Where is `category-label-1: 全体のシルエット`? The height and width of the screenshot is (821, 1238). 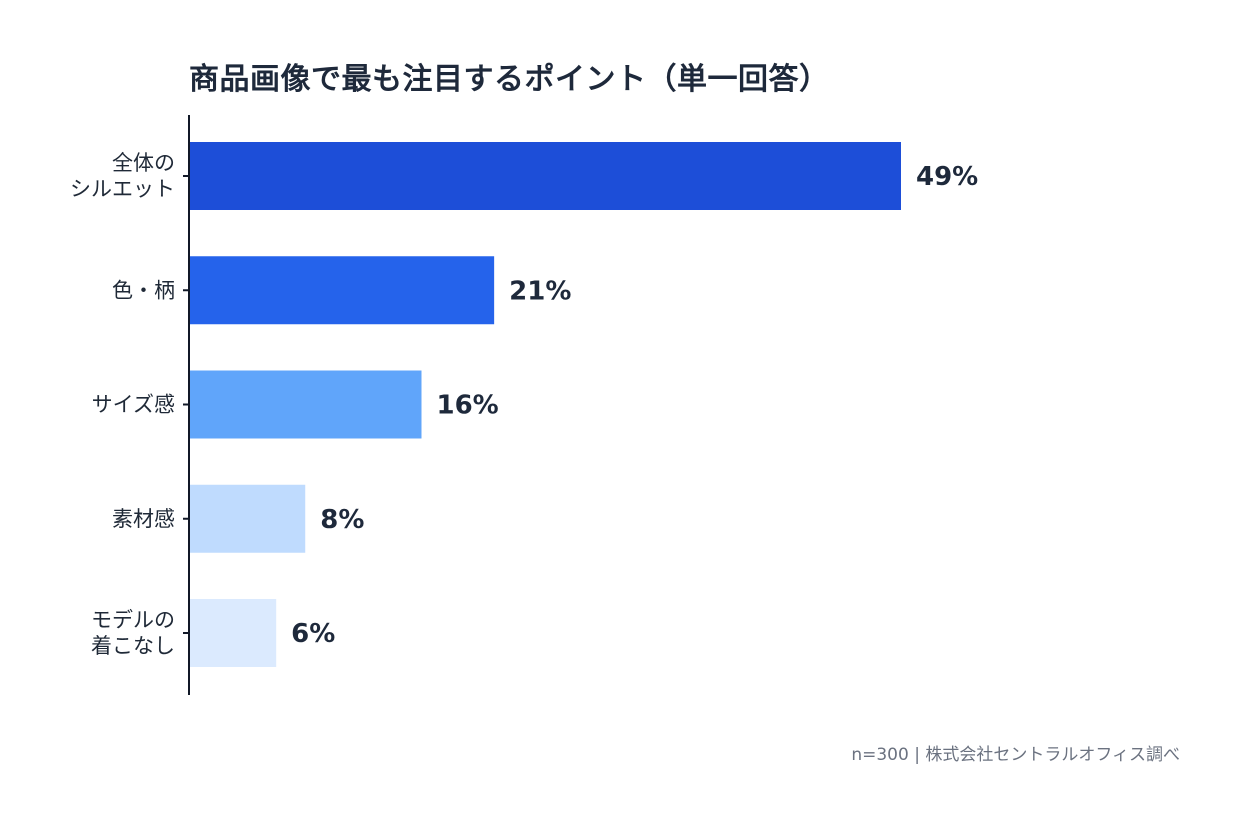 category-label-1: 全体のシルエット is located at coordinates (122, 176).